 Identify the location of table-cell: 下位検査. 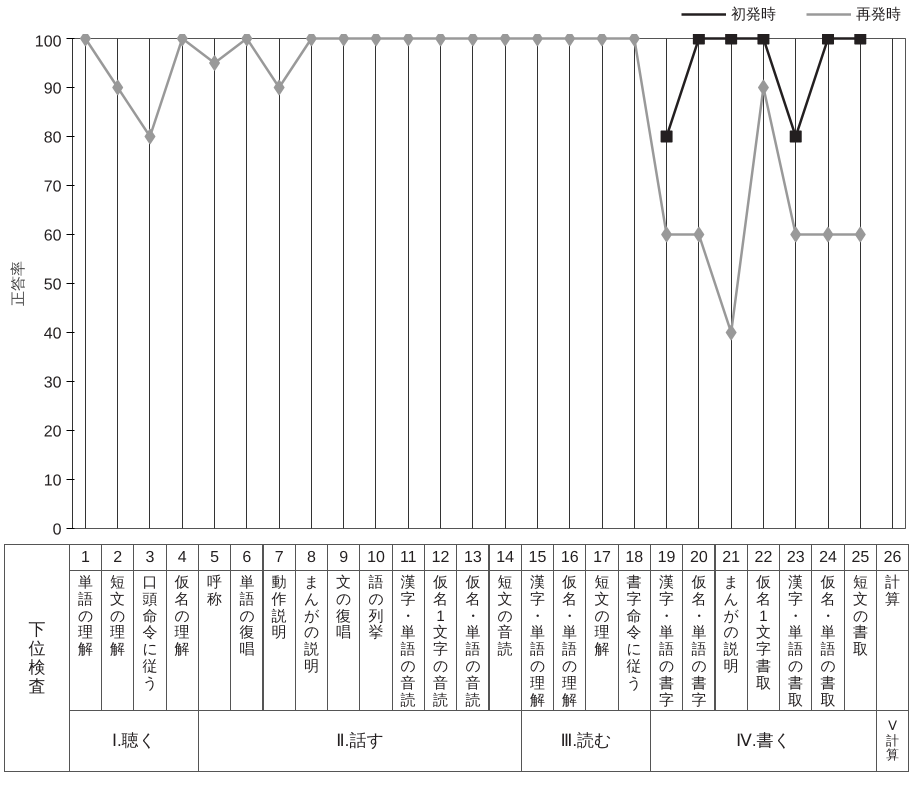
(37, 658).